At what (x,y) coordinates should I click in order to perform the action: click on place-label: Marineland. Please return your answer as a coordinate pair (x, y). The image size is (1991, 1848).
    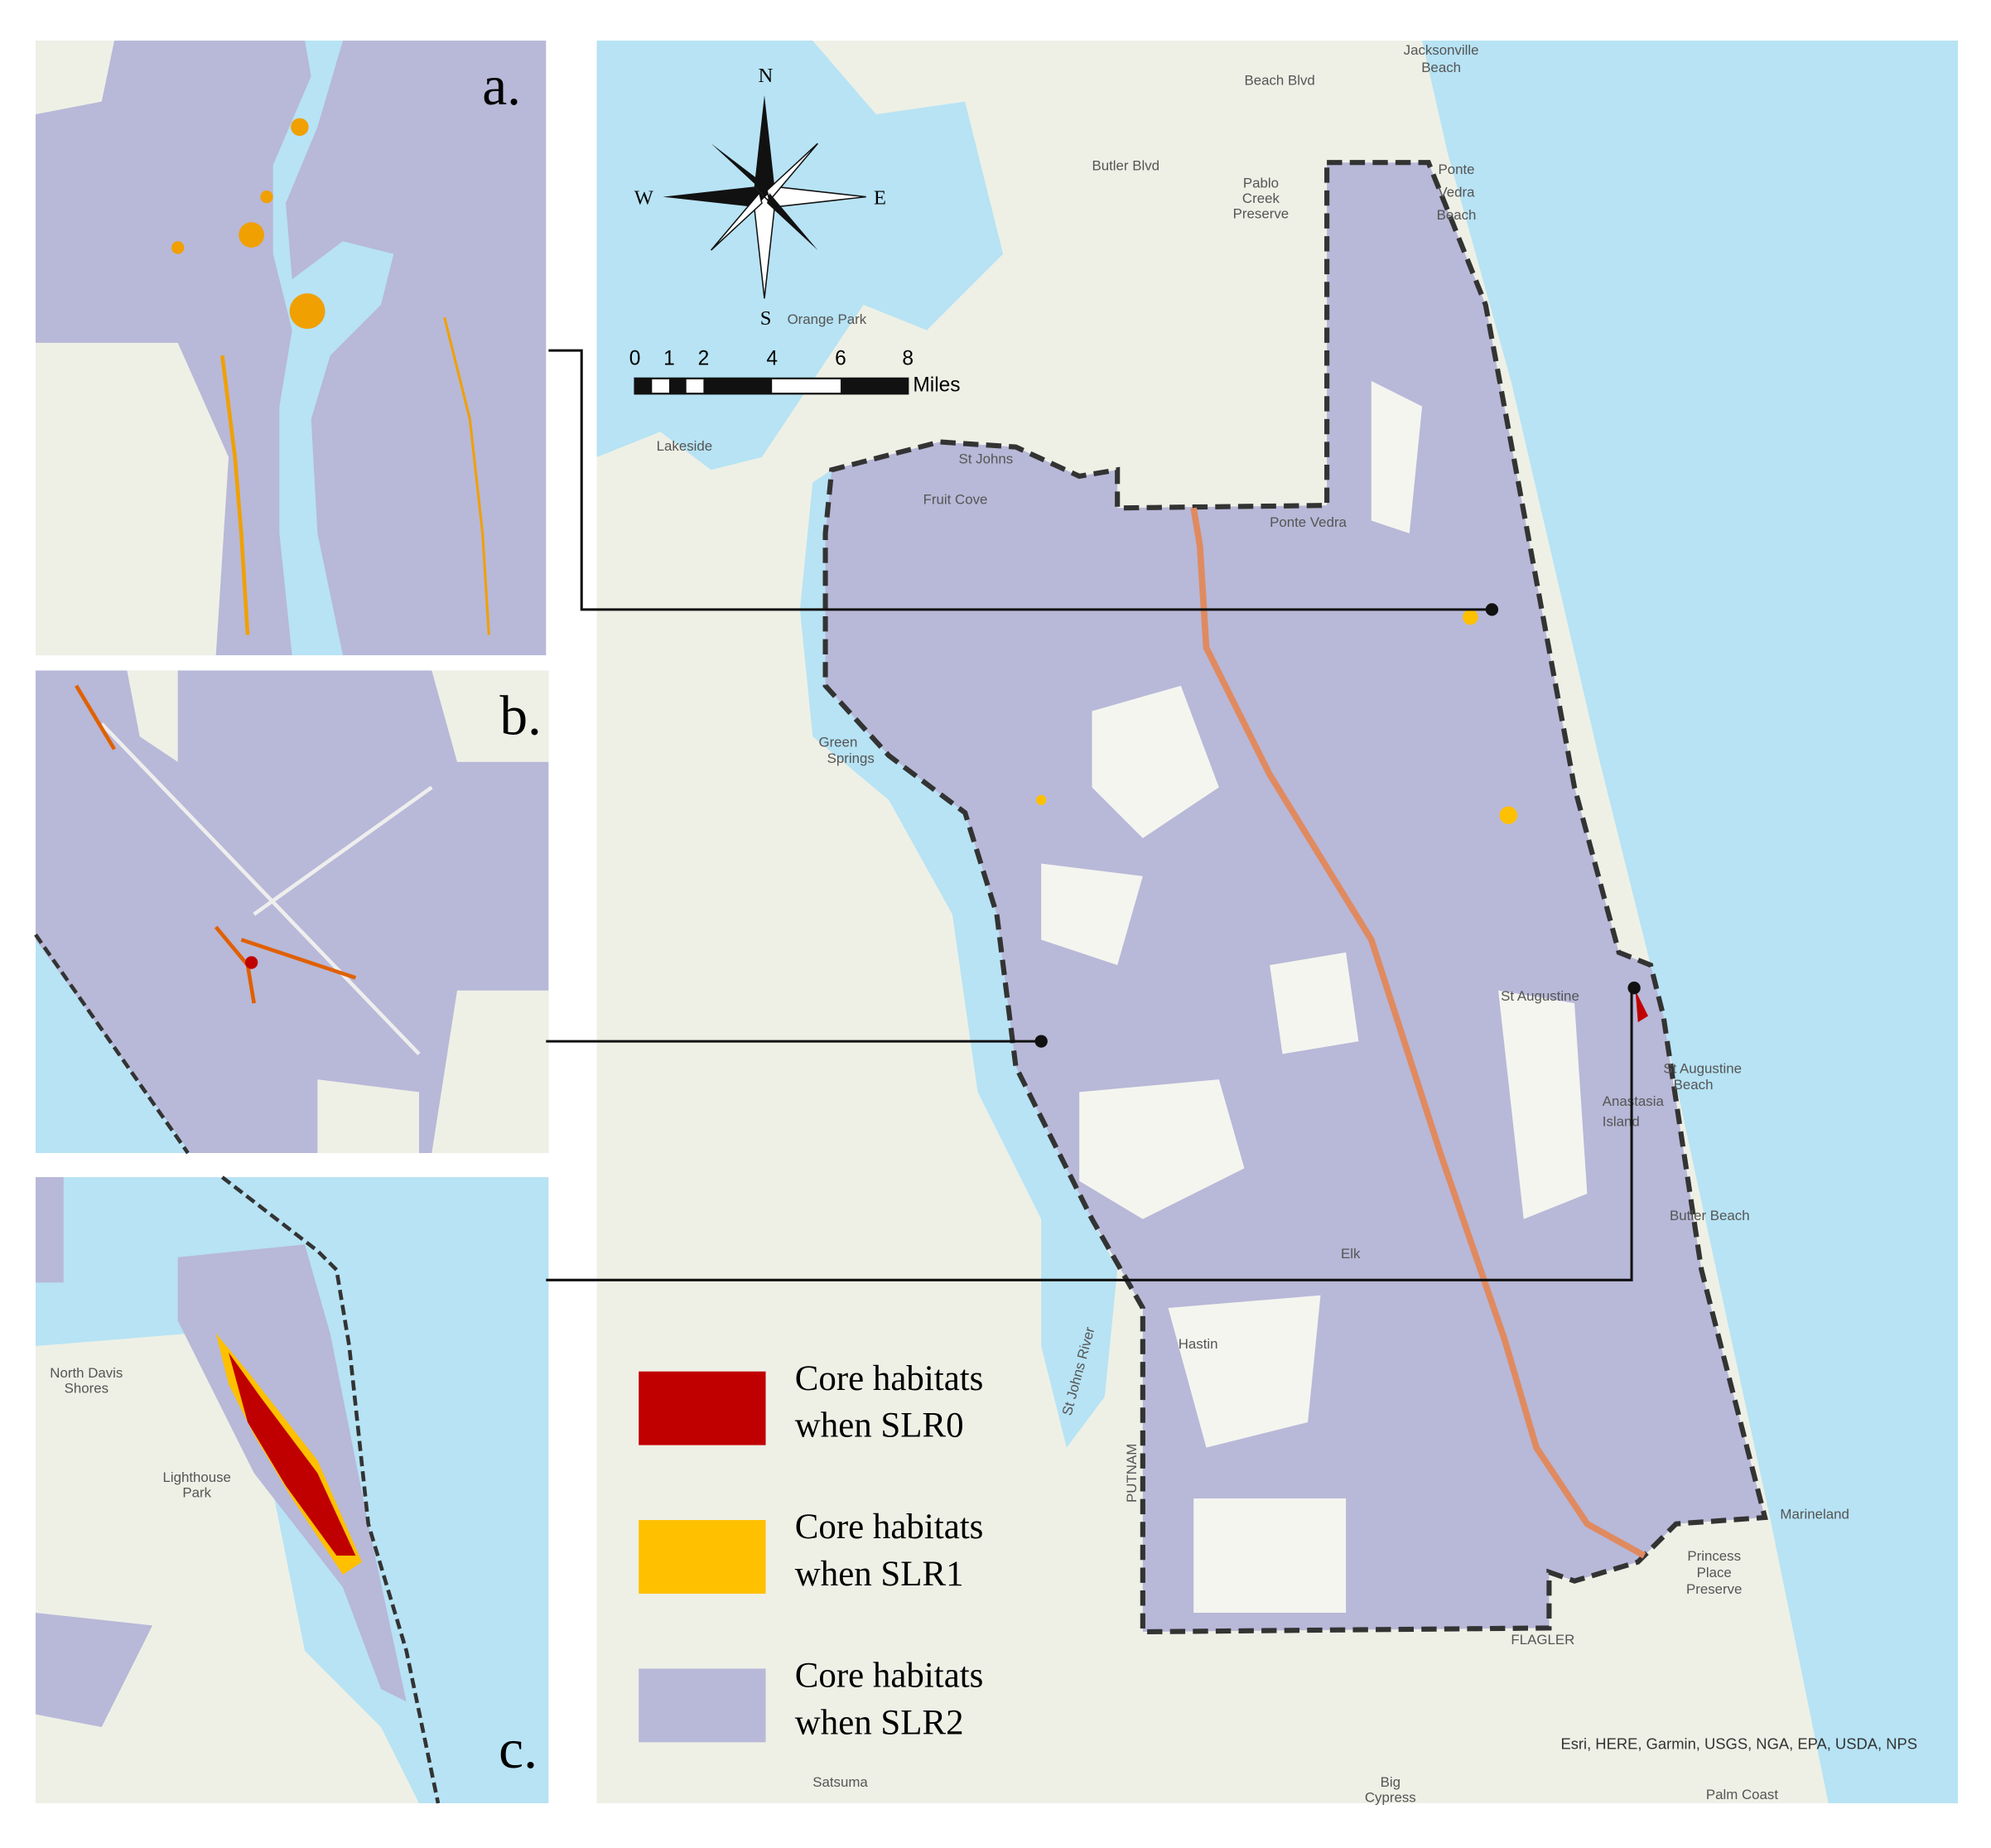
    Looking at the image, I should click on (1815, 1514).